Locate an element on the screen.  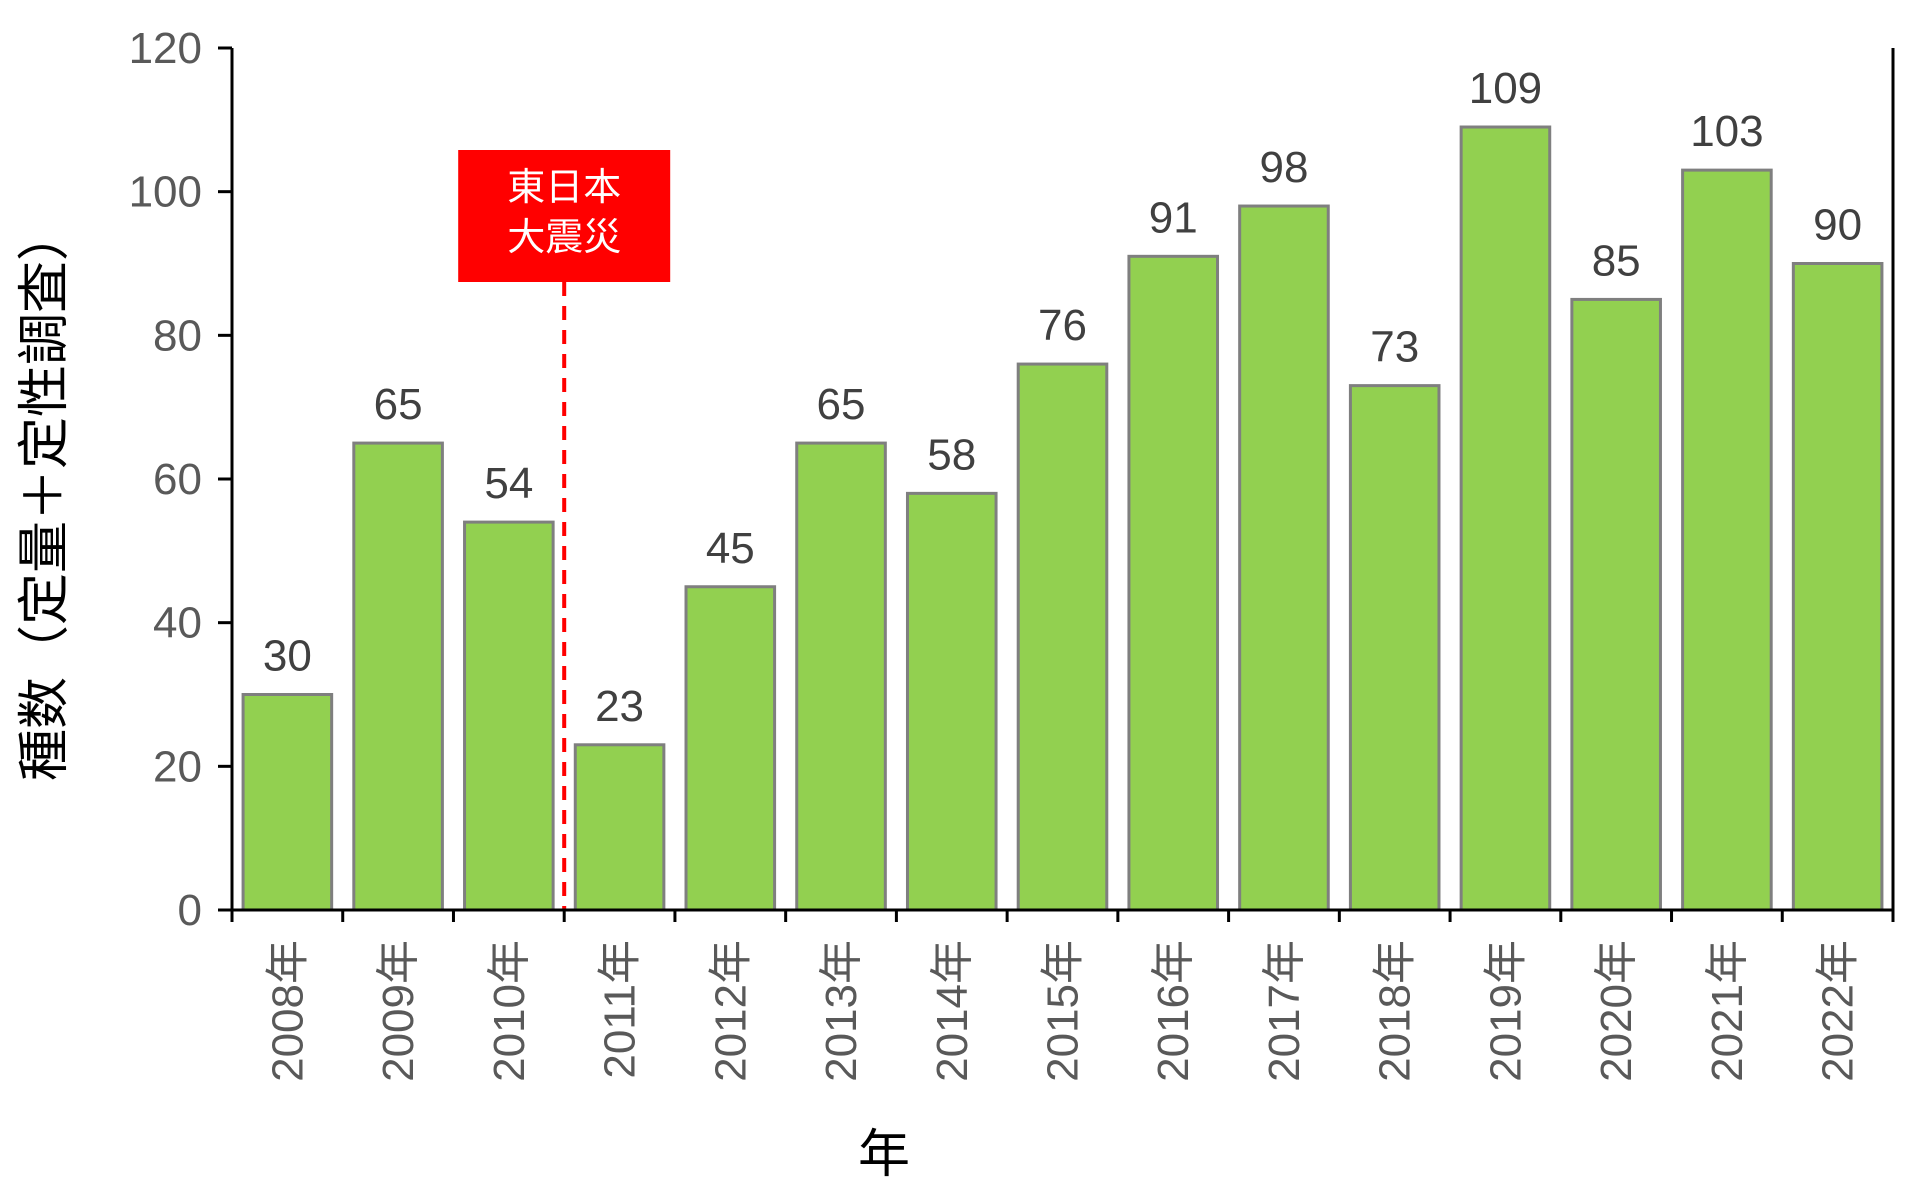
x-tick-label-0: 2008年 is located at coordinates (287, 1011).